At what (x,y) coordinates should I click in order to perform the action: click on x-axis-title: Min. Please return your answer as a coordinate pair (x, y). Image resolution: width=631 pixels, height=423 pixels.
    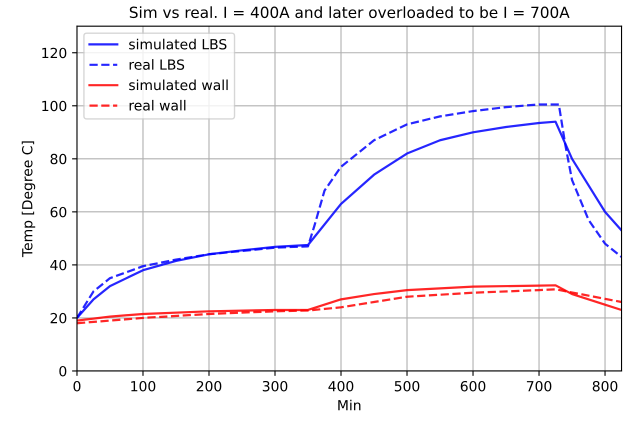
    Looking at the image, I should click on (349, 405).